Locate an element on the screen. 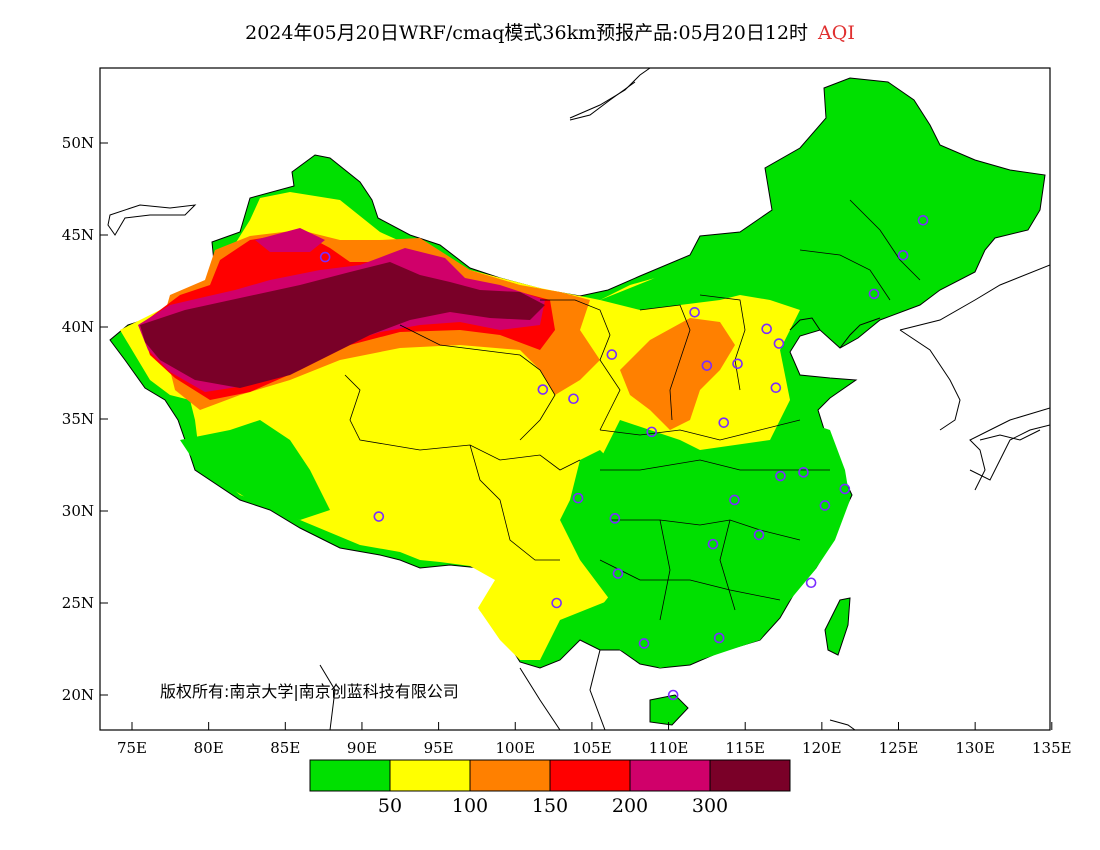 The image size is (1100, 850). lon-tick-label: 110E is located at coordinates (669, 748).